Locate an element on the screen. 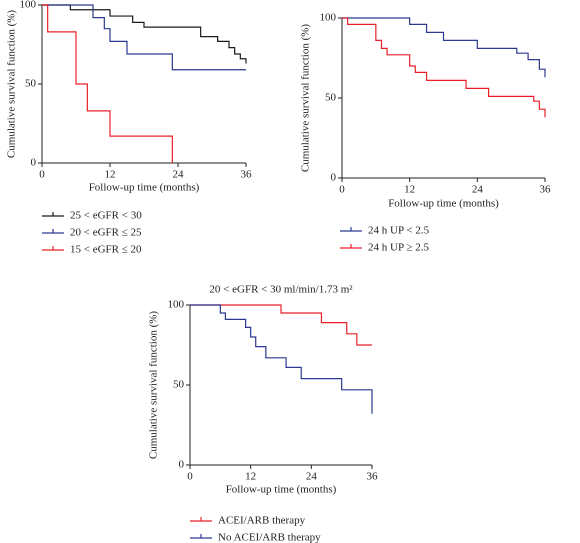  legend-label: 20 < eGFR ≤ 25 is located at coordinates (106, 233).